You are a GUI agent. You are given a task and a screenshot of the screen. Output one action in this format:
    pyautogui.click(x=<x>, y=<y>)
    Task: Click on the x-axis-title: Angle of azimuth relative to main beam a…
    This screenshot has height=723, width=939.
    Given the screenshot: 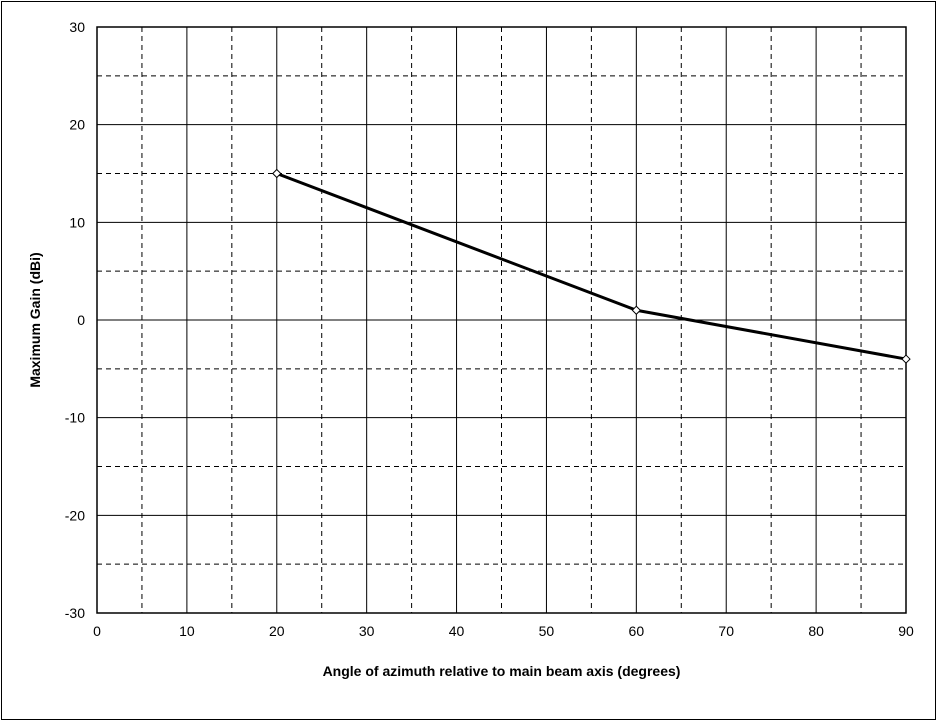 What is the action you would take?
    pyautogui.click(x=502, y=671)
    